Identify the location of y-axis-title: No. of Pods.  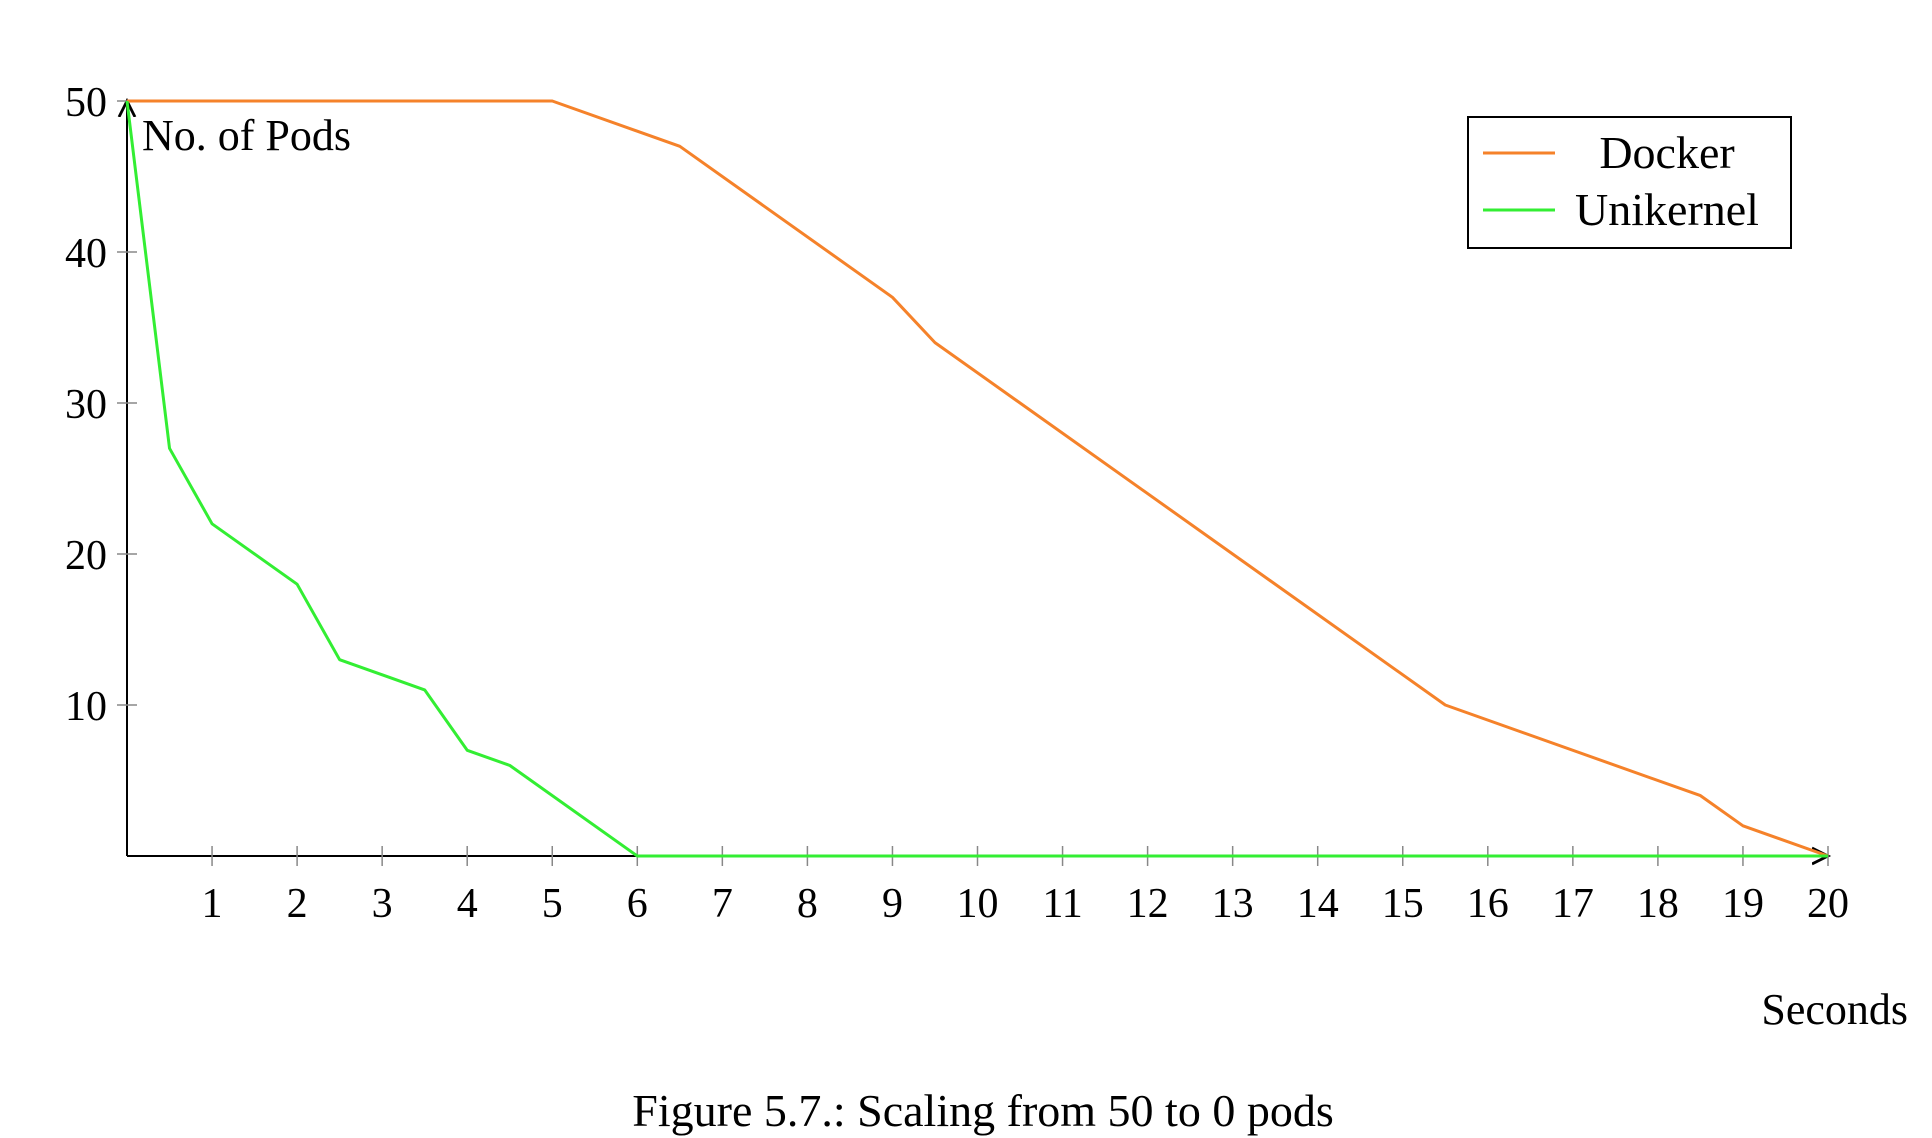
(246, 135).